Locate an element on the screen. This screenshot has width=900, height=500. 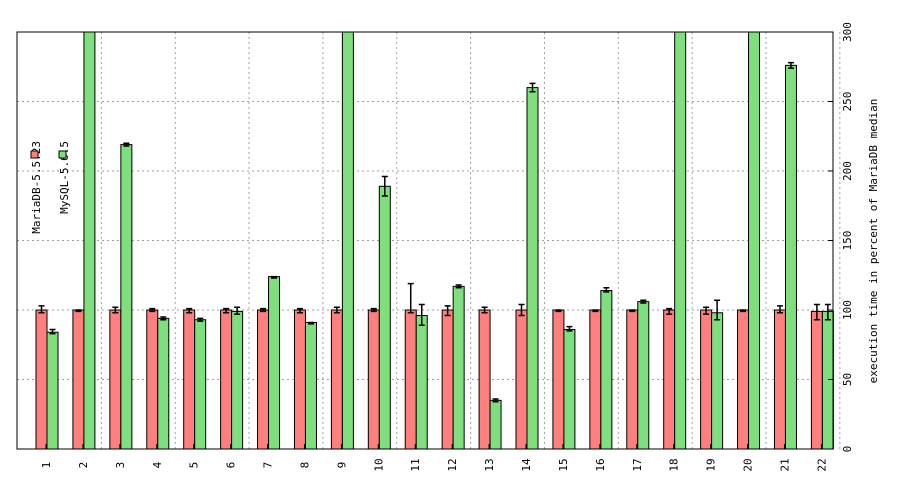
legend-label-1: MariaDB-5.5.23 is located at coordinates (36, 187).